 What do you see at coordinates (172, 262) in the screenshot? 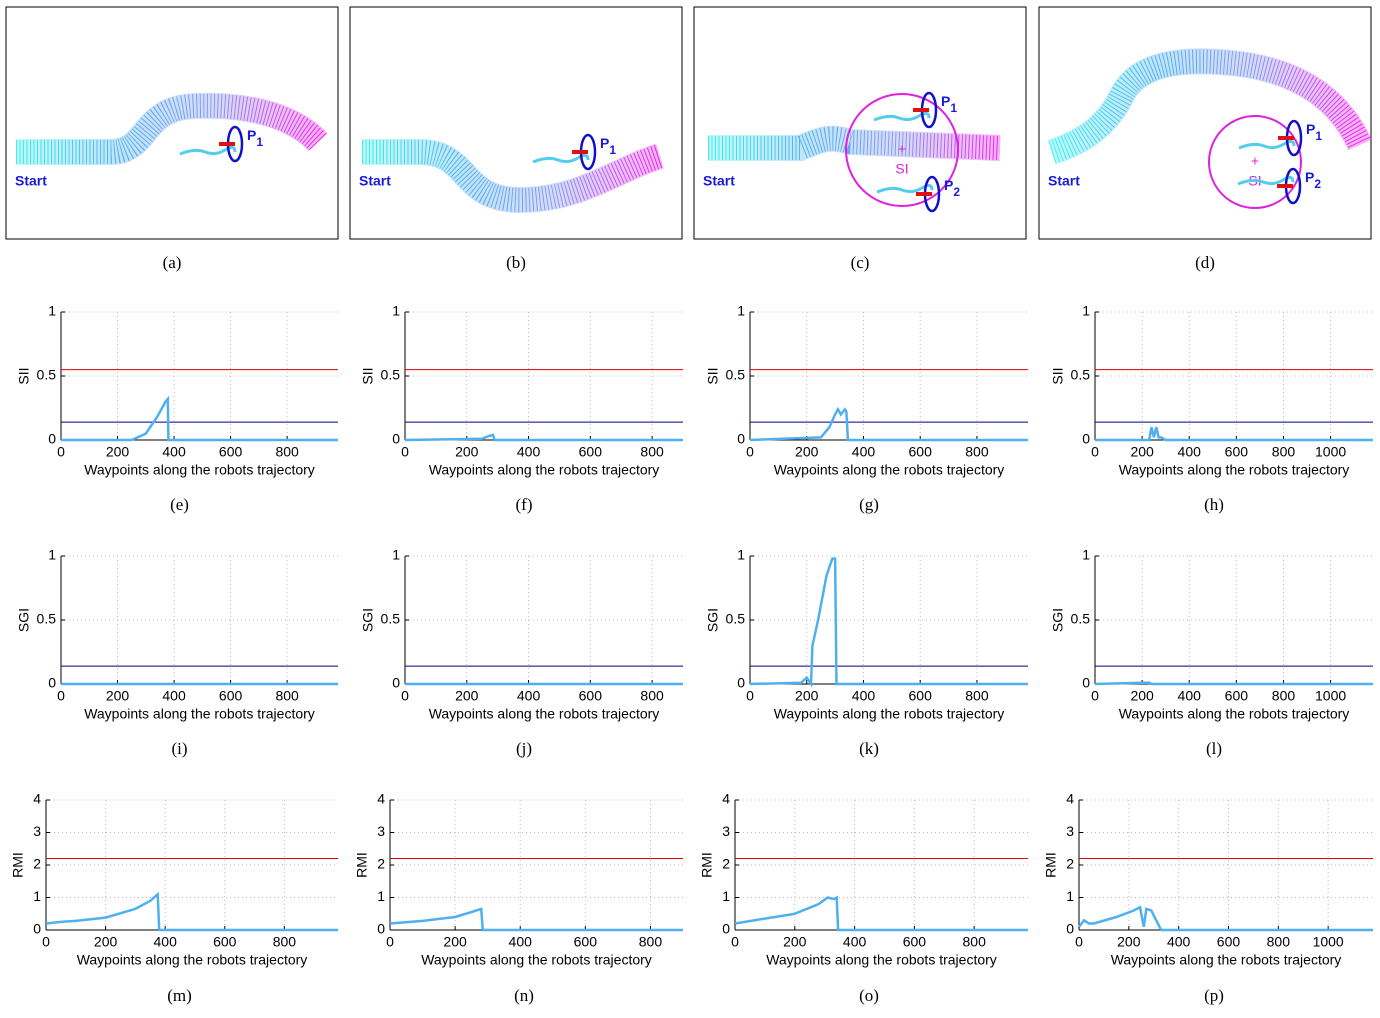
I see `caption: (a)` at bounding box center [172, 262].